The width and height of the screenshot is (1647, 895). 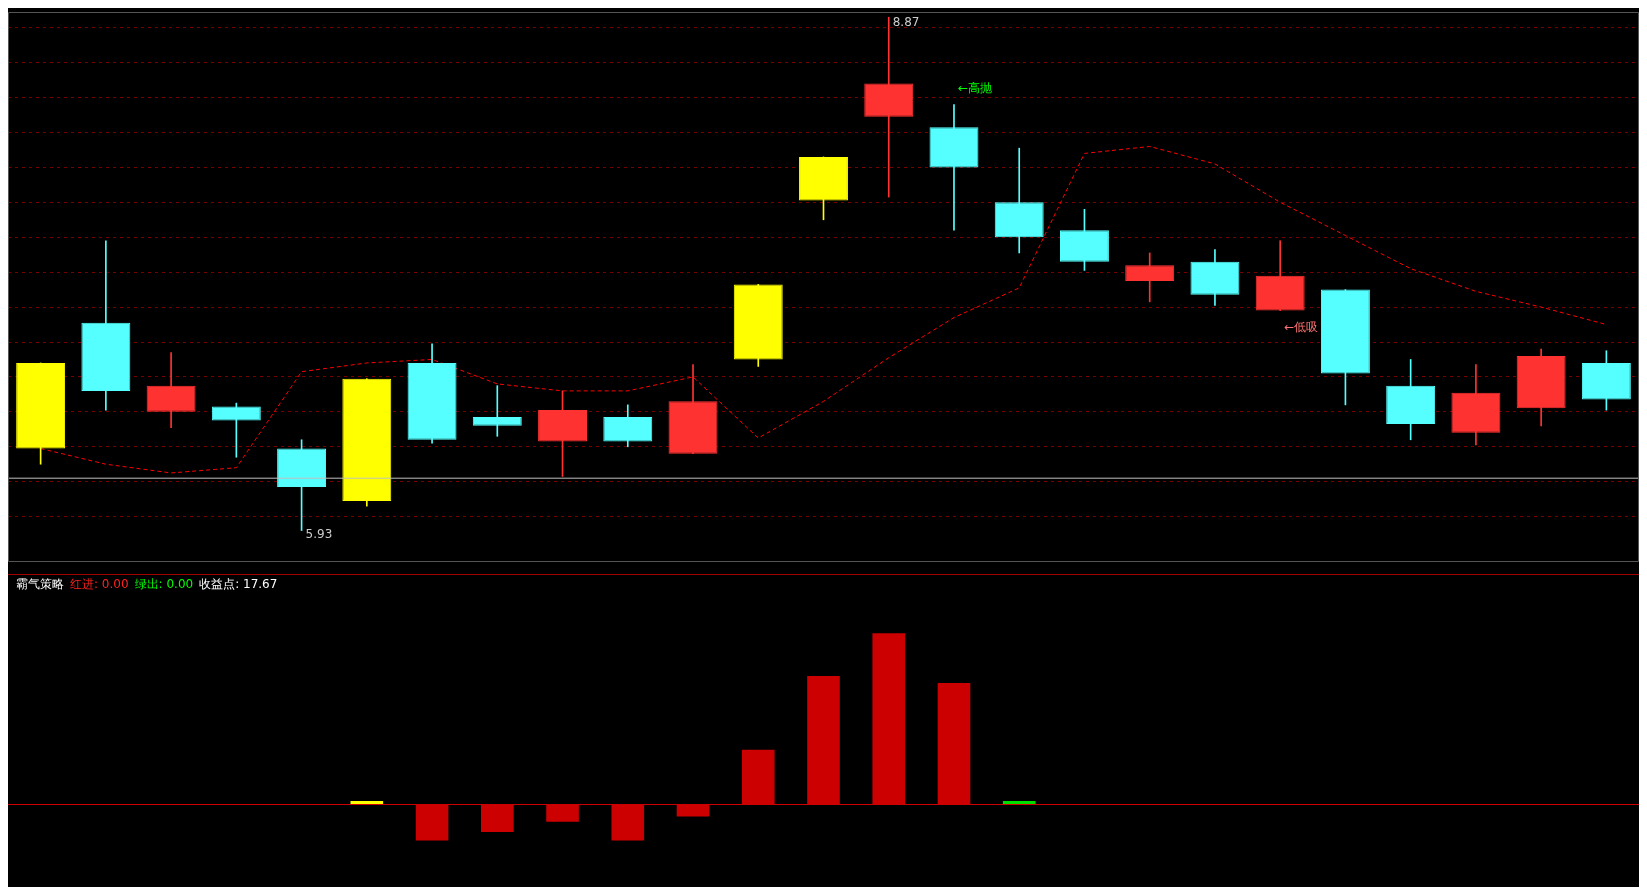 I want to click on annotation: 8.87, so click(x=906, y=22).